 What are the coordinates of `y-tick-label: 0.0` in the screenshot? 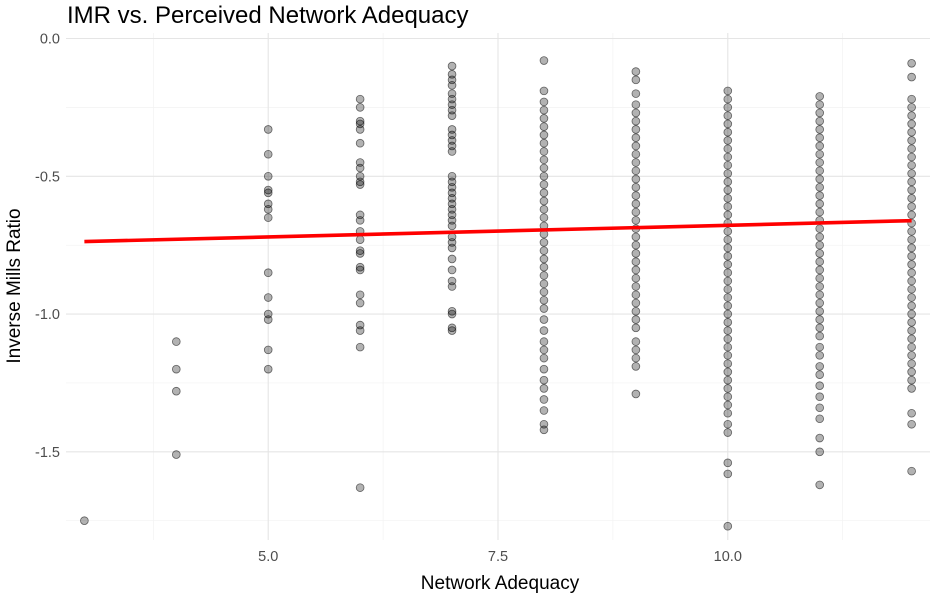 It's located at (50, 40).